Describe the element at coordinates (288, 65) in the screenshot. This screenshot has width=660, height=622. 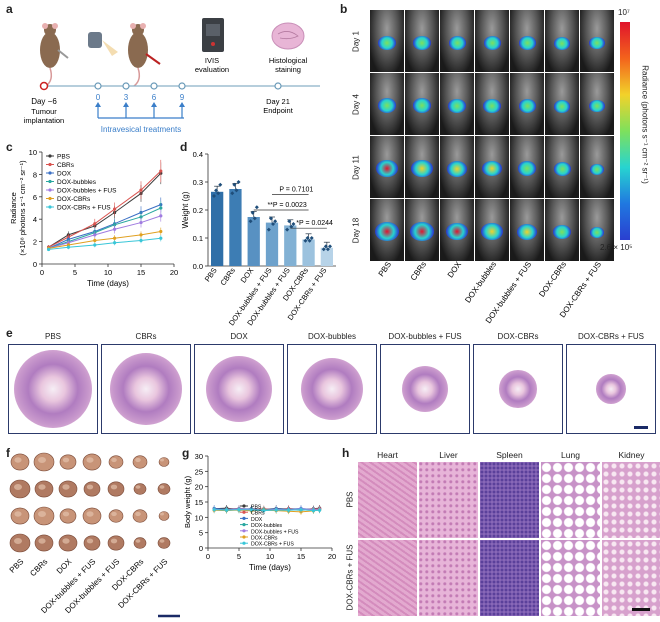
I see `histology-label: Histological staining` at that location.